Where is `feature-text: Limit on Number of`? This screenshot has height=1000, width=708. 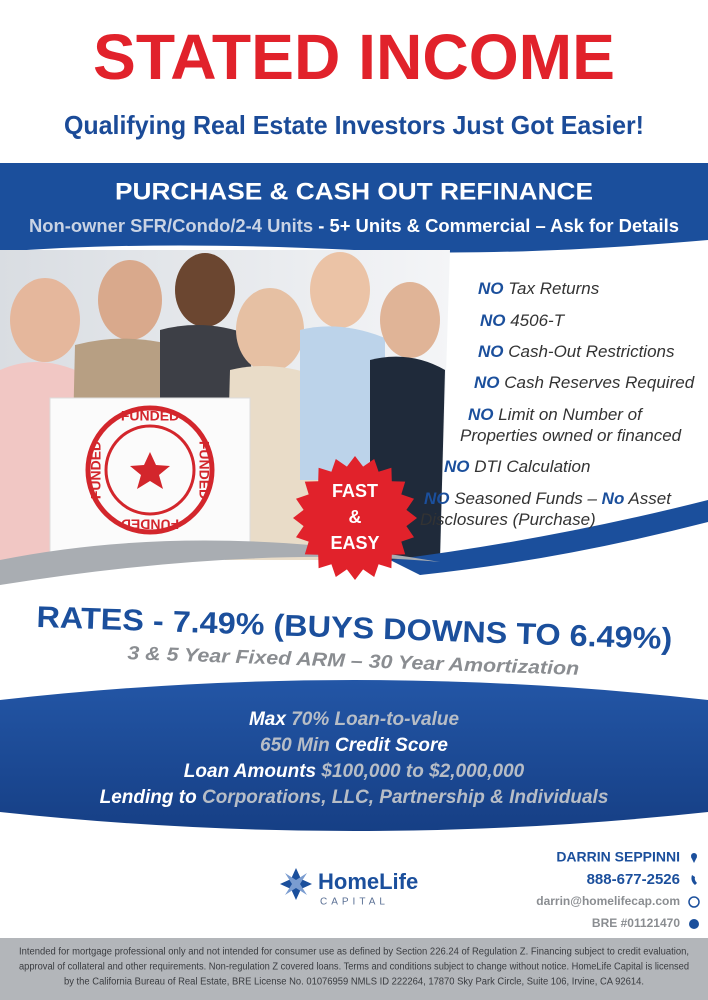 feature-text: Limit on Number of is located at coordinates (569, 414).